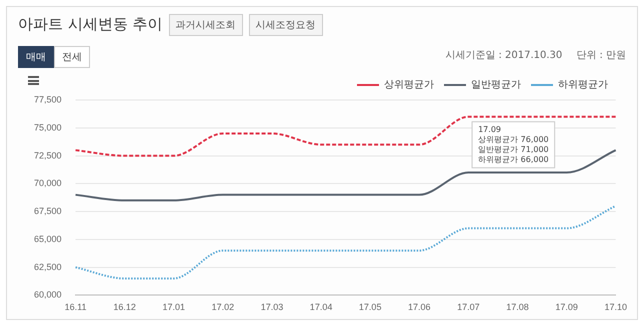 The image size is (644, 326). I want to click on x-tick-label: 17.04, so click(321, 307).